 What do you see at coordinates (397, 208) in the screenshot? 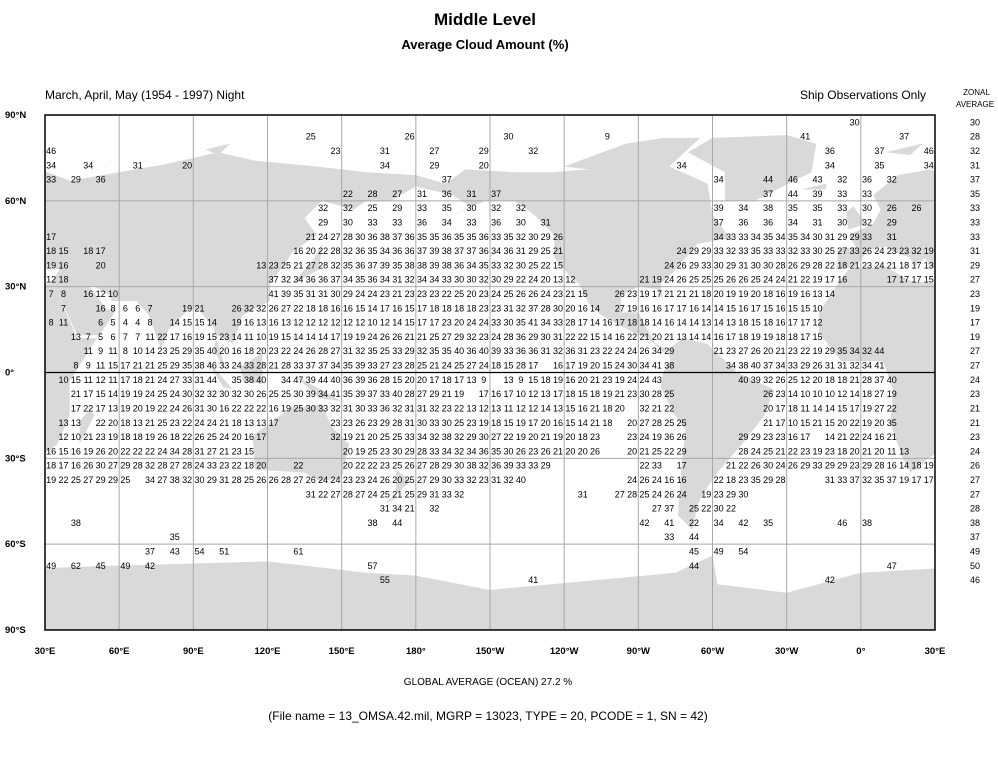
I see `cell-value: 29` at bounding box center [397, 208].